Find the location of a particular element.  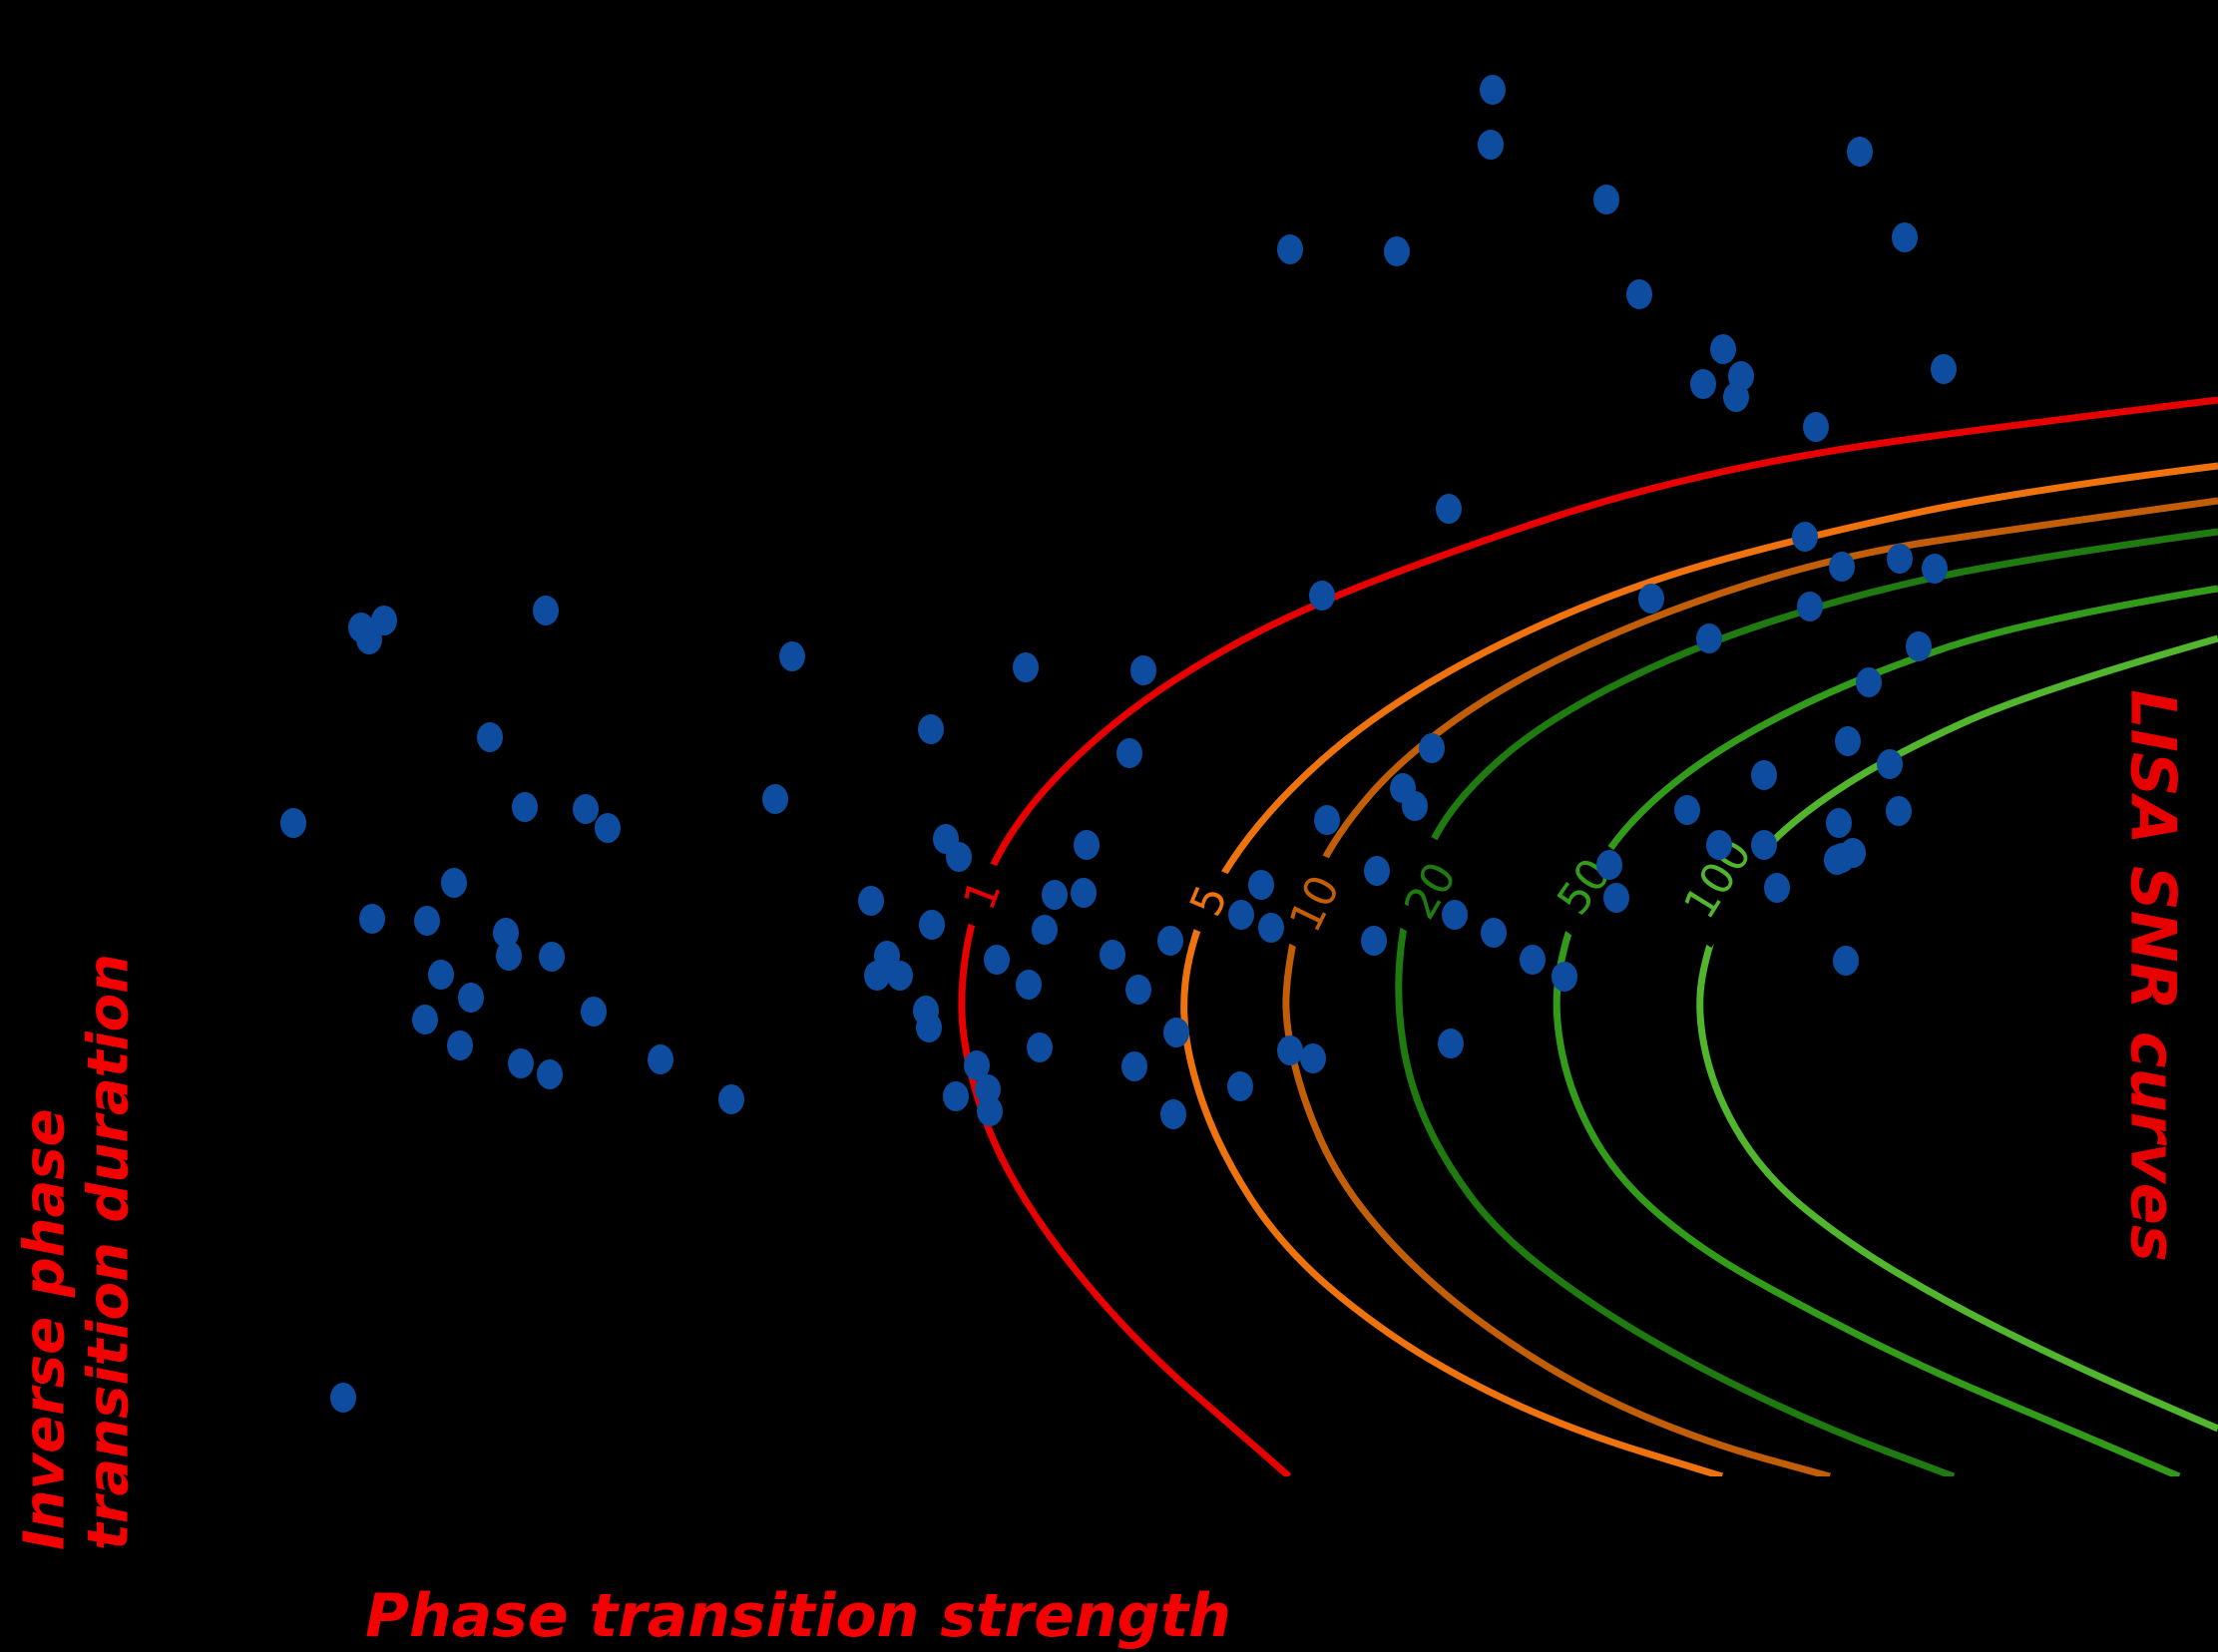

snr-contour-labels: 1 5 10 20 50 100 is located at coordinates (1360, 884).